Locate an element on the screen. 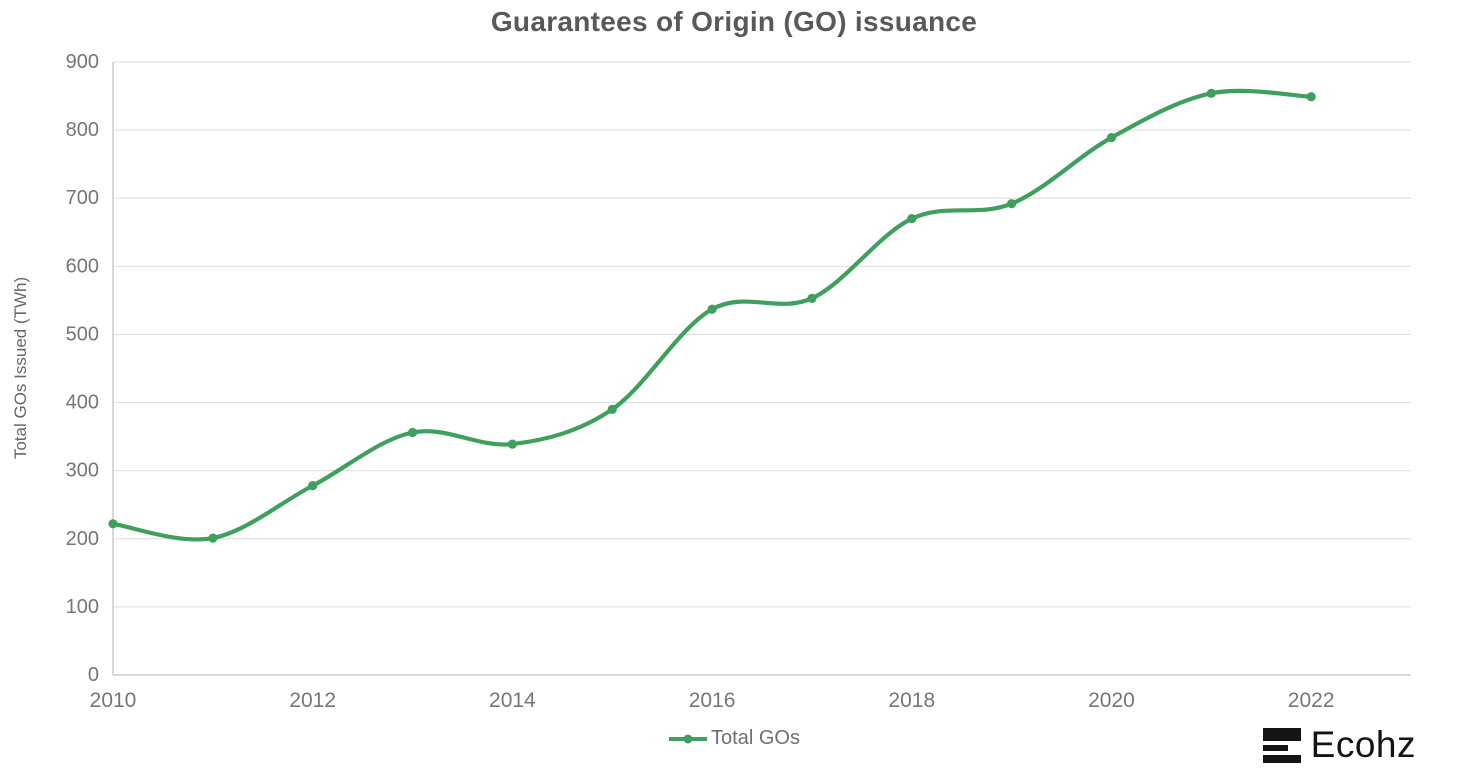  y-tick-label-500: 500 is located at coordinates (82, 334).